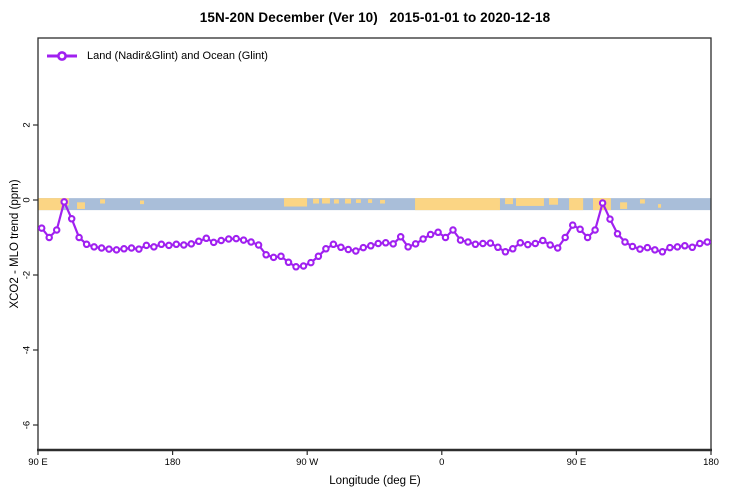 This screenshot has height=500, width=750. What do you see at coordinates (177, 56) in the screenshot?
I see `legend-label: Land (Nadir&Glint) and Ocean (Glint)` at bounding box center [177, 56].